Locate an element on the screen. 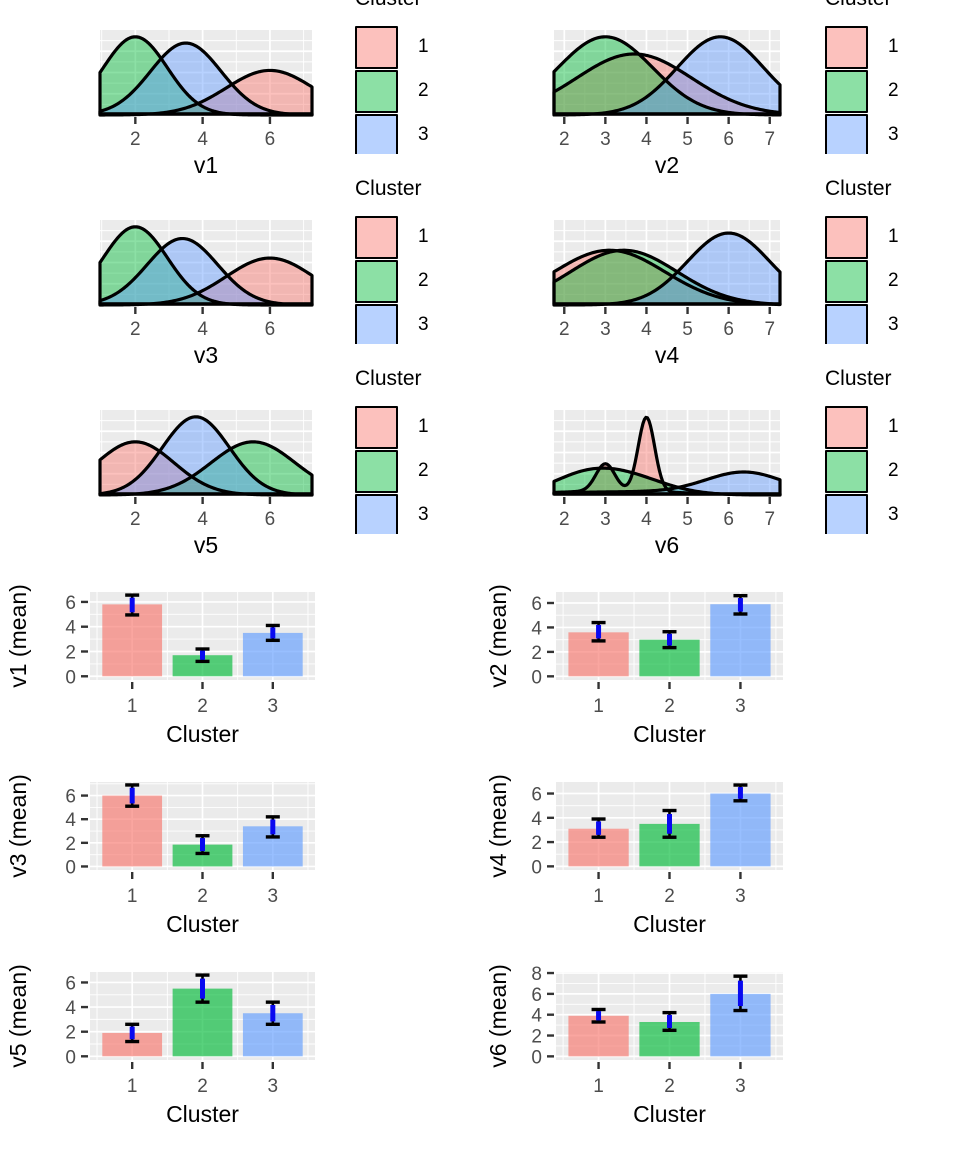 The height and width of the screenshot is (1152, 960). y-tick-label: 8 is located at coordinates (536, 974).